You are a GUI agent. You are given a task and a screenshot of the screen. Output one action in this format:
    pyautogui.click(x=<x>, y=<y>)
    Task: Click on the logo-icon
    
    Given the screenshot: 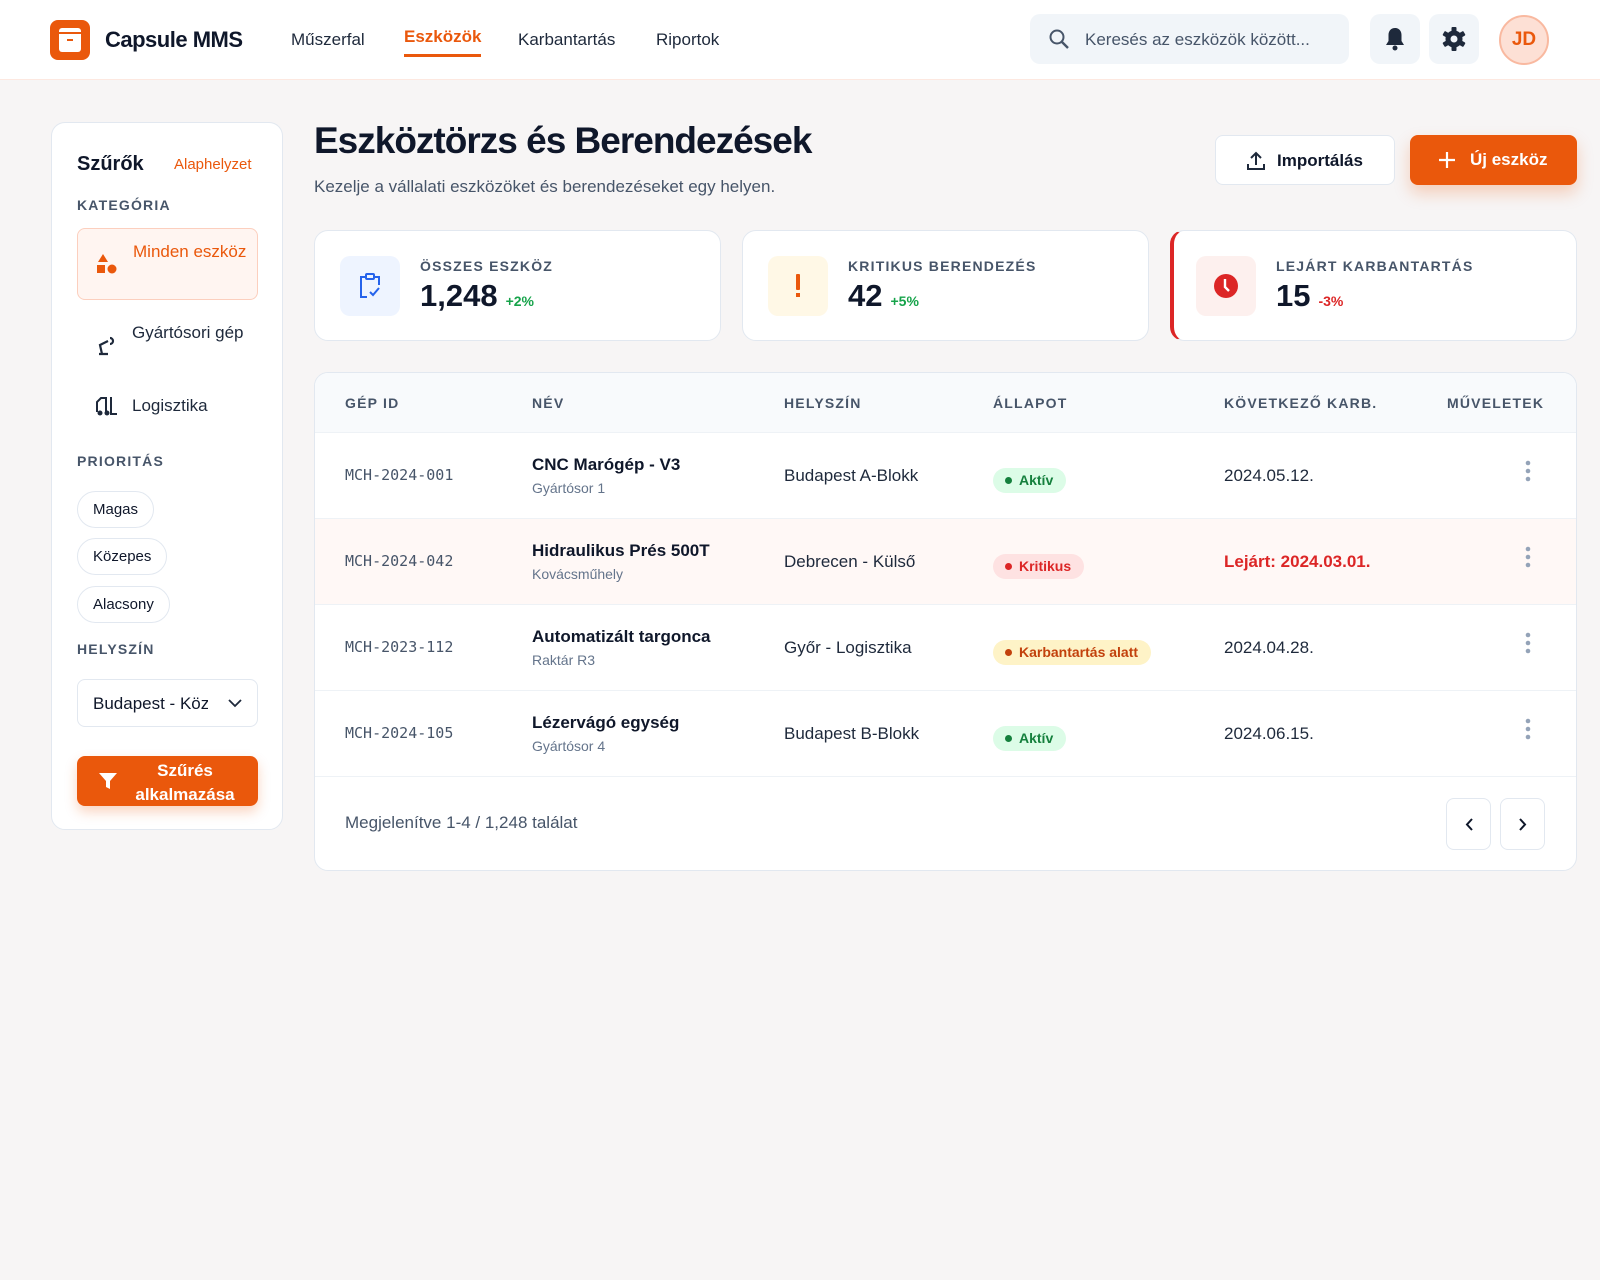 What is the action you would take?
    pyautogui.click(x=70, y=40)
    